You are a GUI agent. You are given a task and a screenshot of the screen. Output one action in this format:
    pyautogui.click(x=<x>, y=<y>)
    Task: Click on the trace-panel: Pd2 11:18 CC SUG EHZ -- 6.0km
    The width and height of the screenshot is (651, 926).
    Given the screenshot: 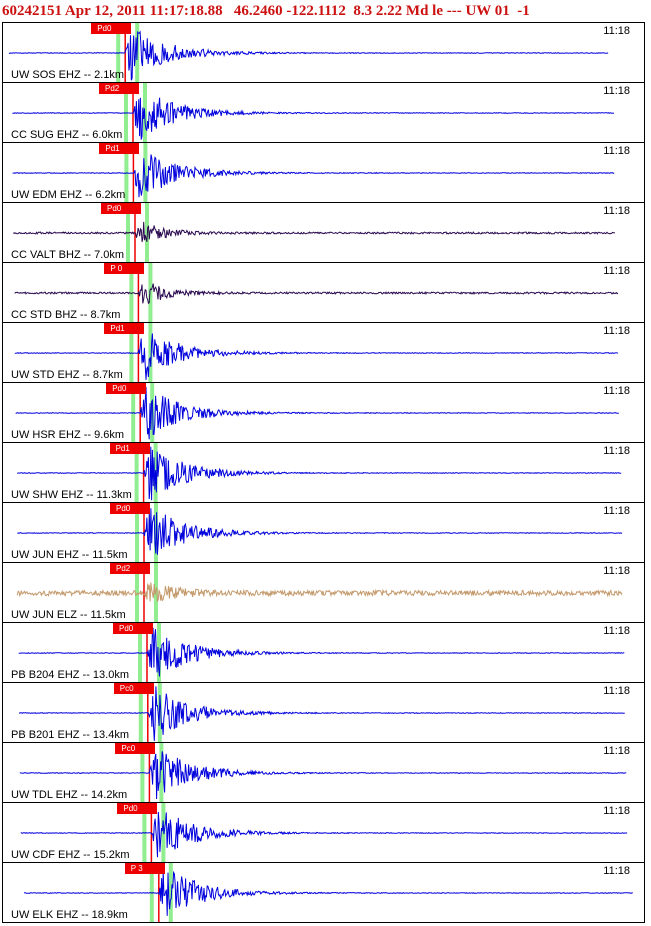 What is the action you would take?
    pyautogui.click(x=323, y=112)
    